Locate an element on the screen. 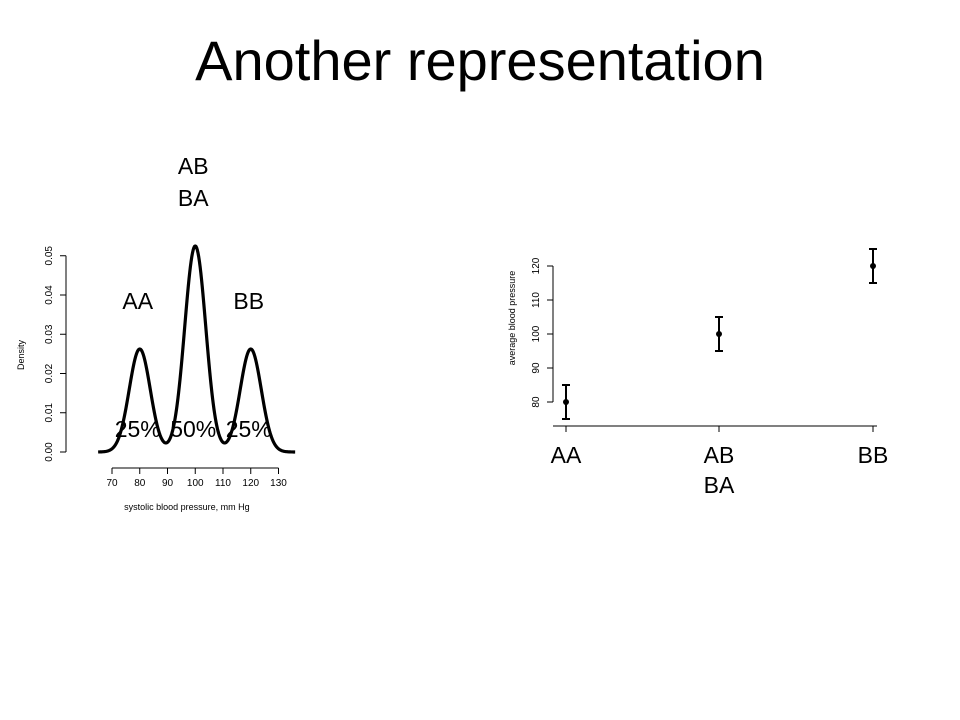 Image resolution: width=960 pixels, height=720 pixels. x-axis-label: systolic blood pressure, mm Hg is located at coordinates (187, 507).